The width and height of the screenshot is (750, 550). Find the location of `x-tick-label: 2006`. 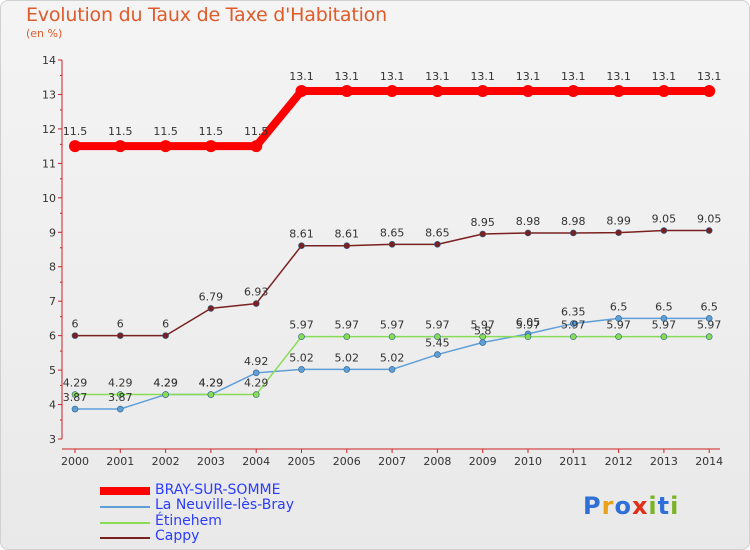

x-tick-label: 2006 is located at coordinates (347, 461).